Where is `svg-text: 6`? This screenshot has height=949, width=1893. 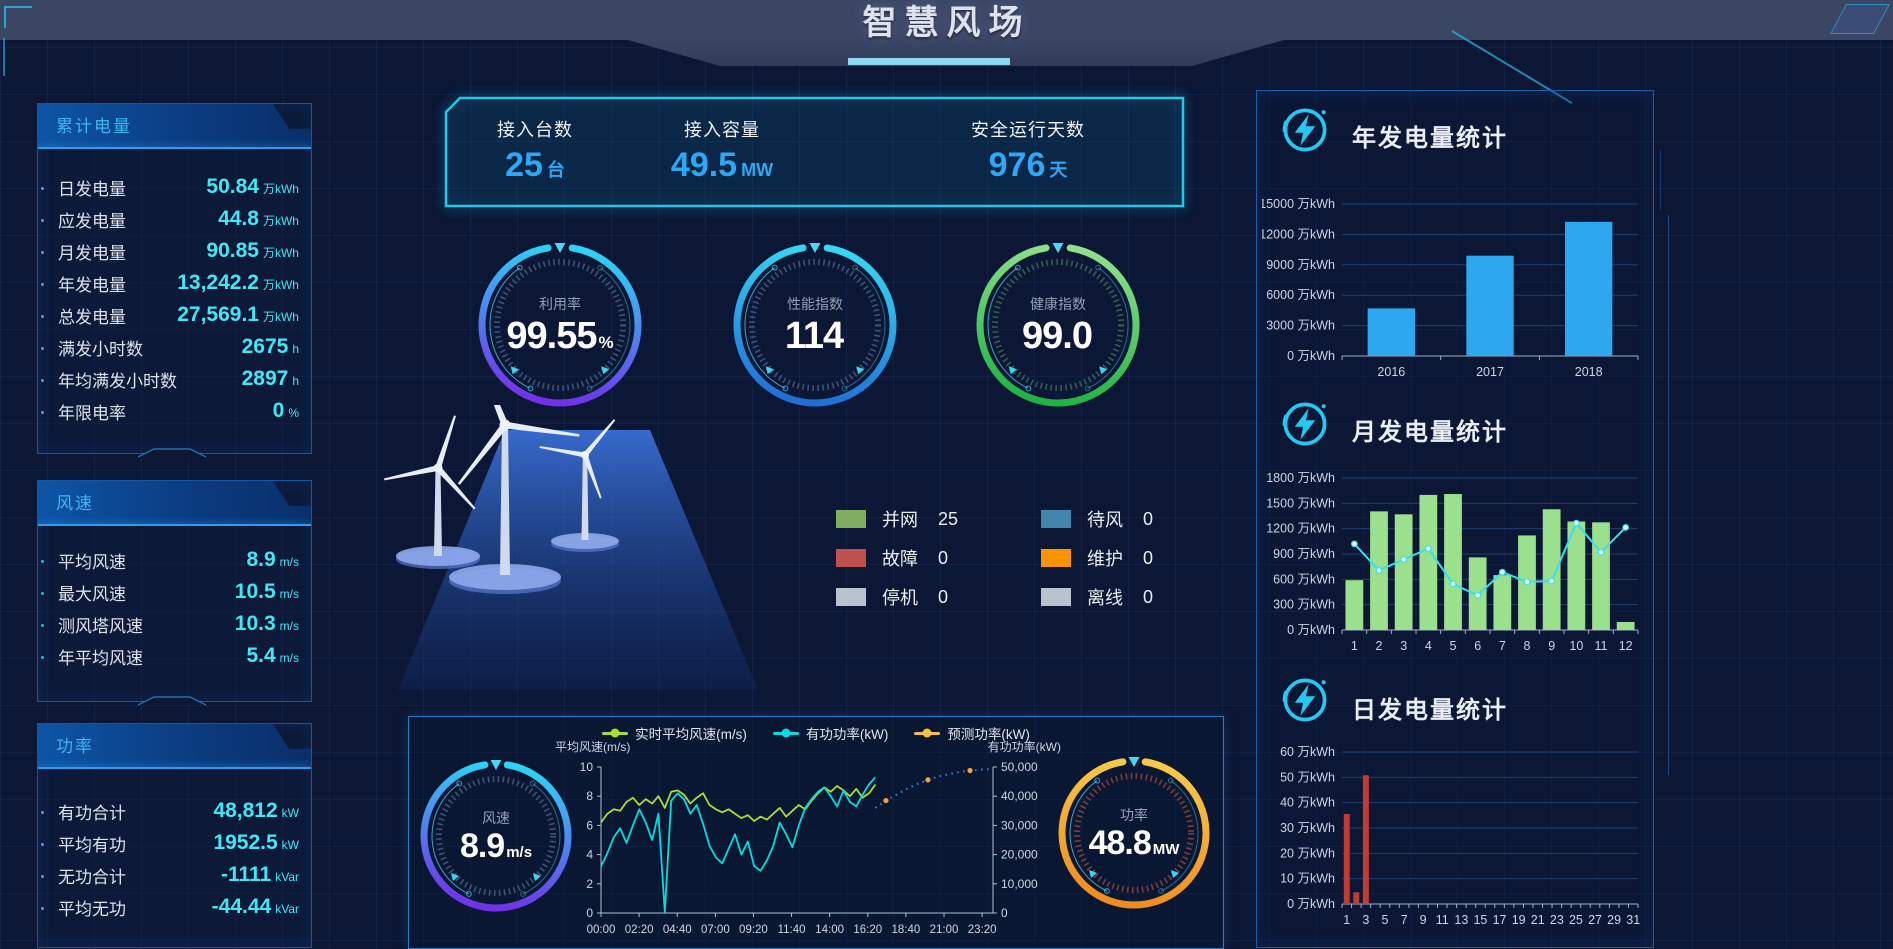
svg-text: 6 is located at coordinates (1477, 646).